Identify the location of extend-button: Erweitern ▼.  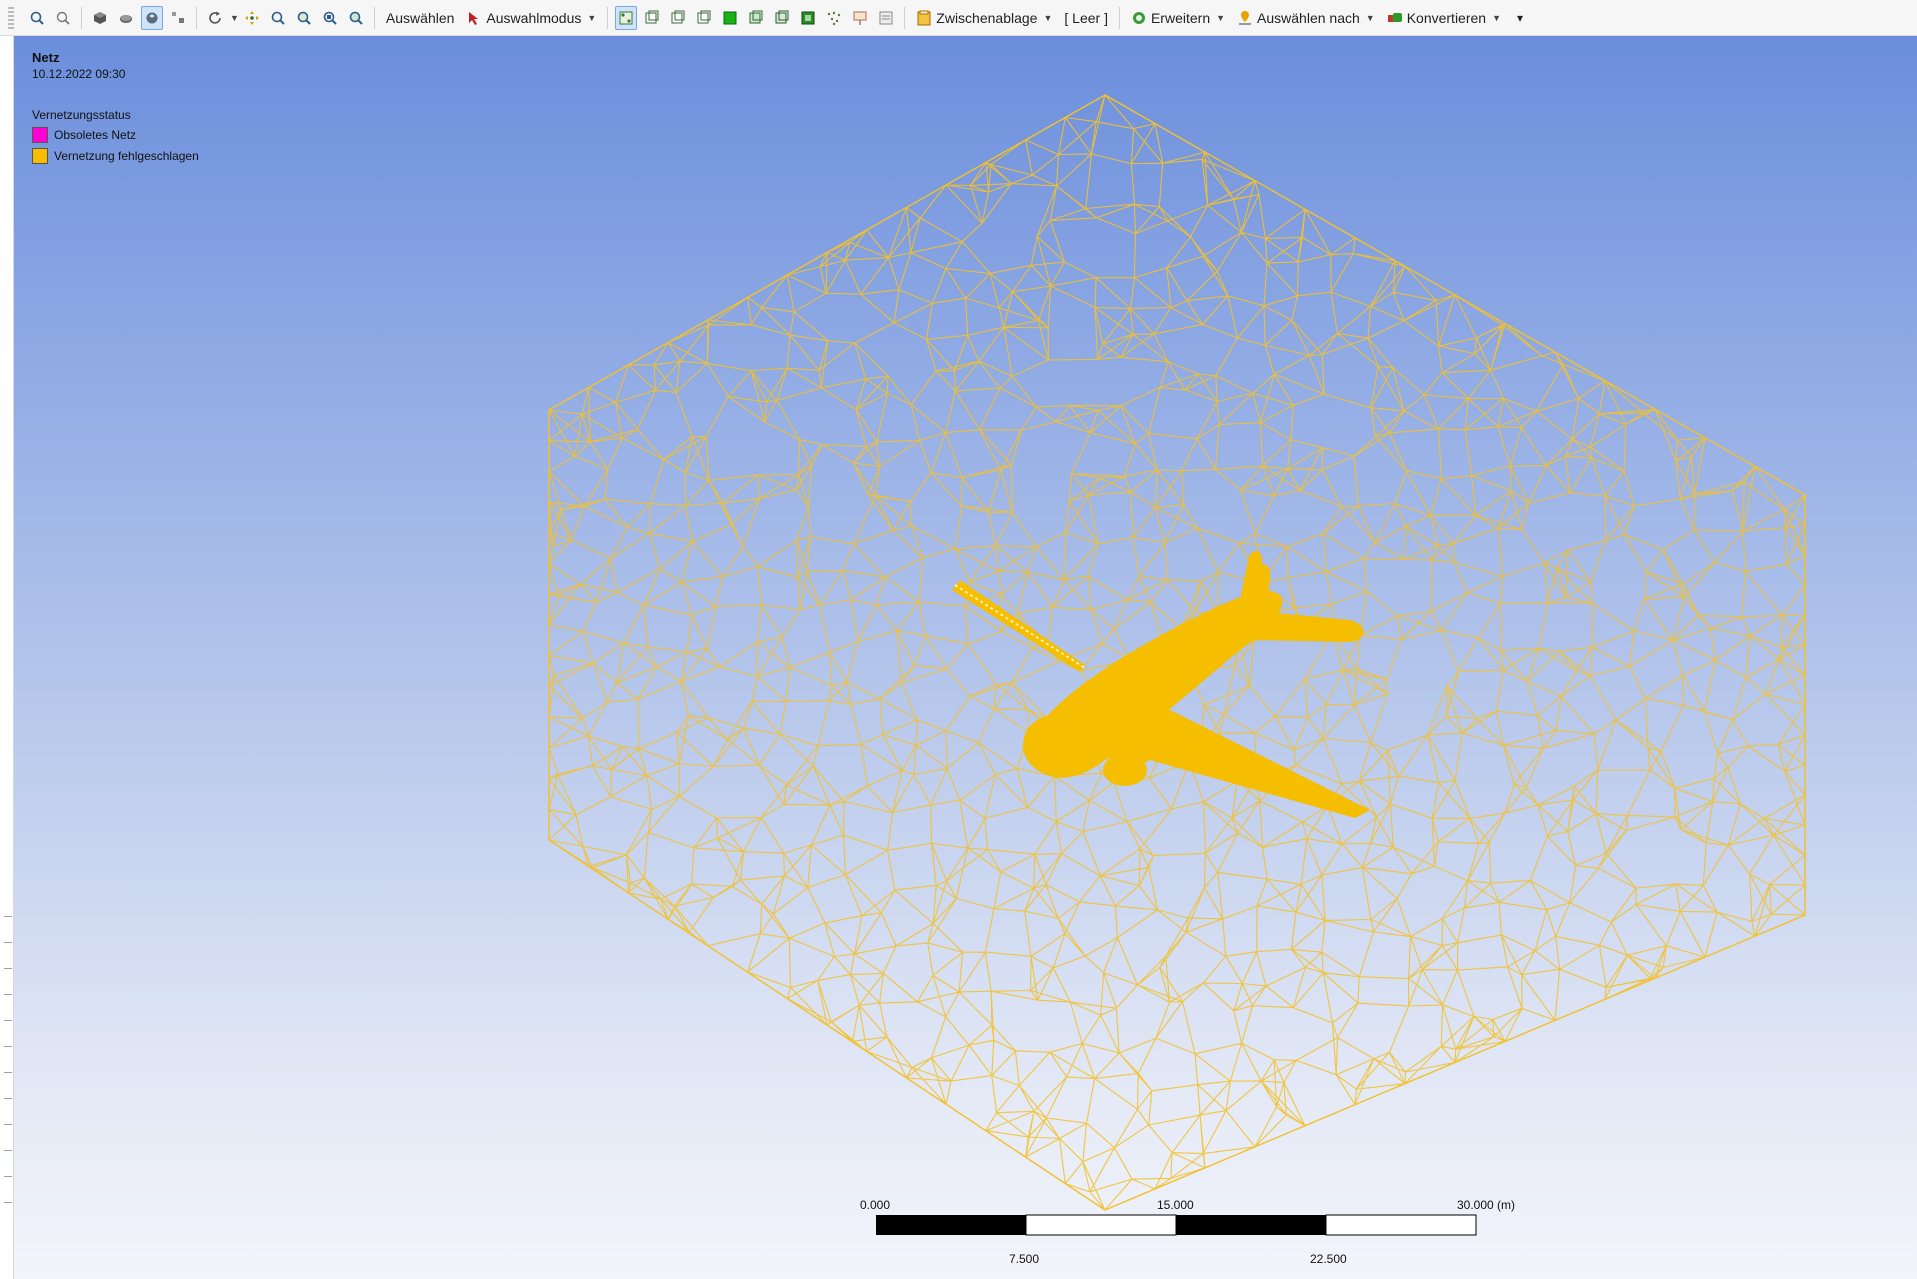
(1178, 18).